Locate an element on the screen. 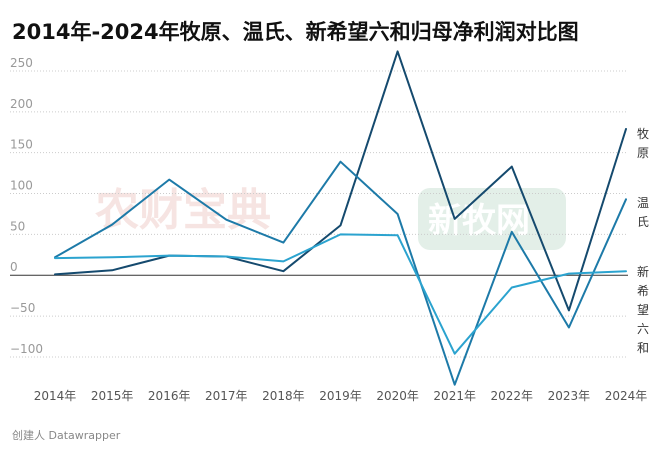 The width and height of the screenshot is (660, 452). y-axis: 250 200 150 100 50 0 −50 −100 is located at coordinates (26, 206).